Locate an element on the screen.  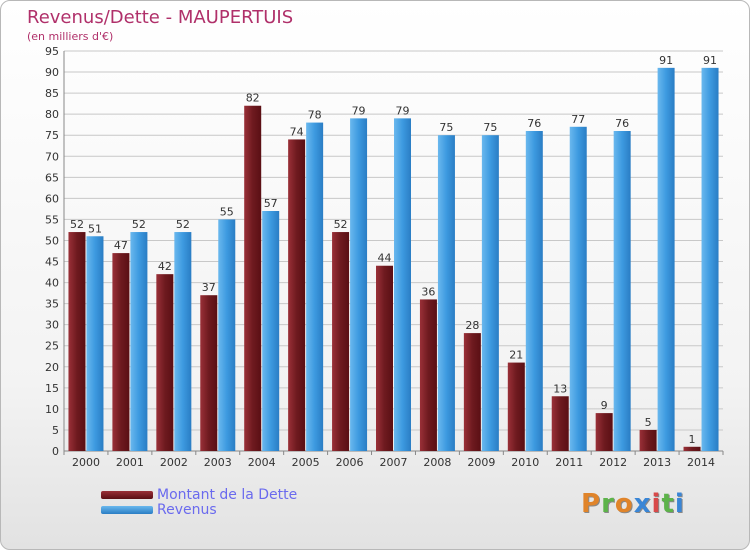
data-label-dette: 74 is located at coordinates (297, 131).